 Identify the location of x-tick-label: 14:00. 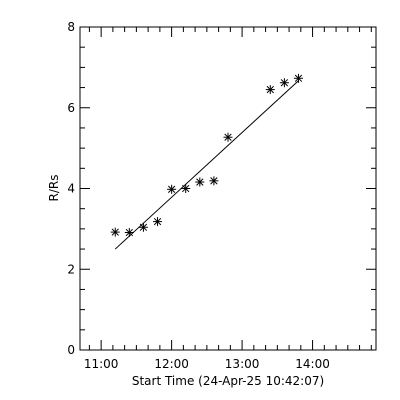
(312, 364).